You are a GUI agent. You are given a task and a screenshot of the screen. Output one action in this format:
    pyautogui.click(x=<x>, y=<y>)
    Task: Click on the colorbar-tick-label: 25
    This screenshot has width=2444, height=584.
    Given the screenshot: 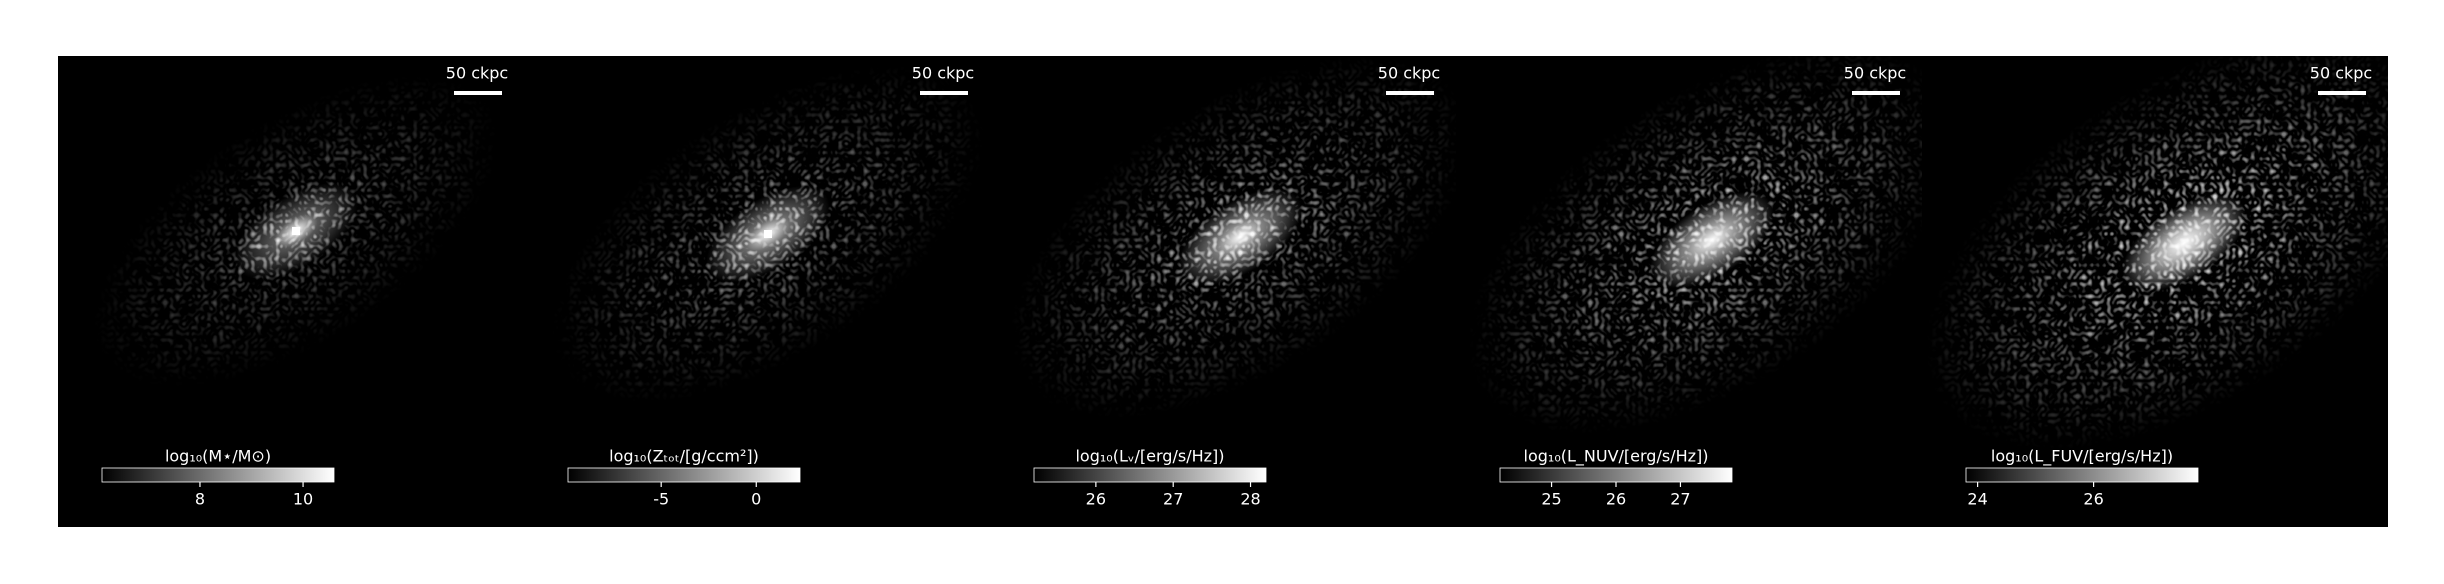 What is the action you would take?
    pyautogui.click(x=1551, y=499)
    